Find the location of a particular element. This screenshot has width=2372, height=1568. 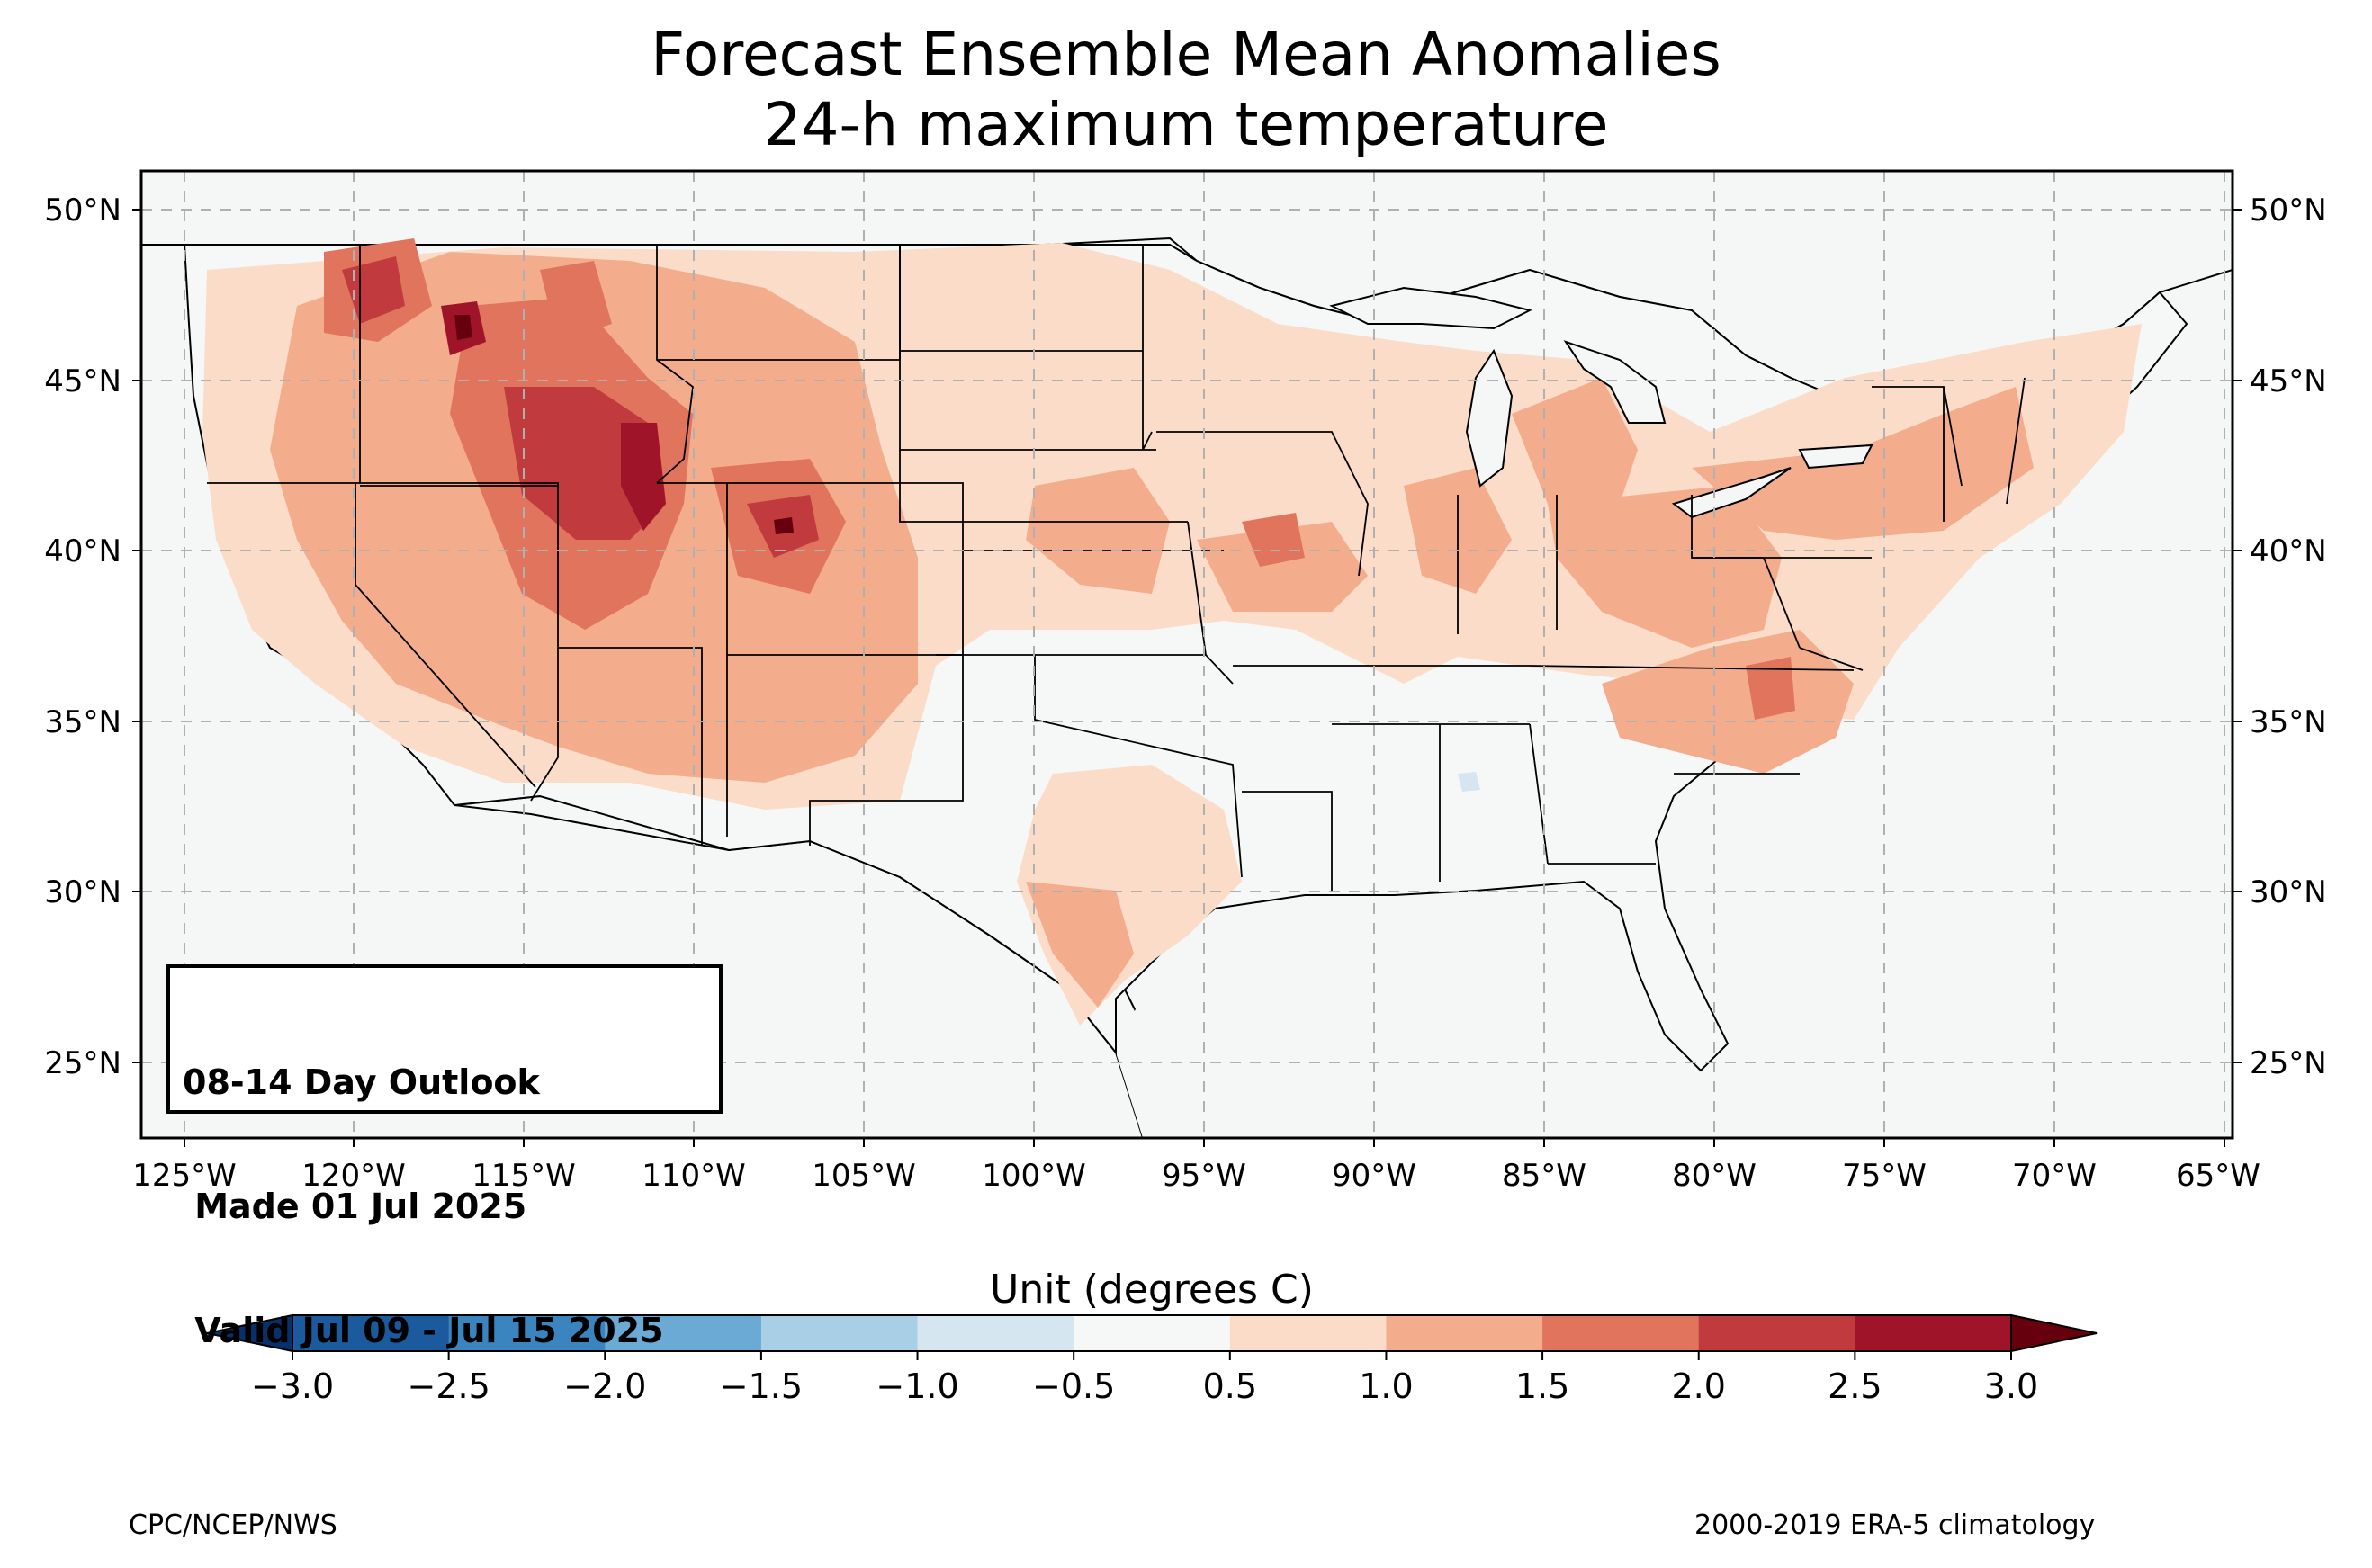

colorbar-label: Unit (degrees C) is located at coordinates (1152, 1290).